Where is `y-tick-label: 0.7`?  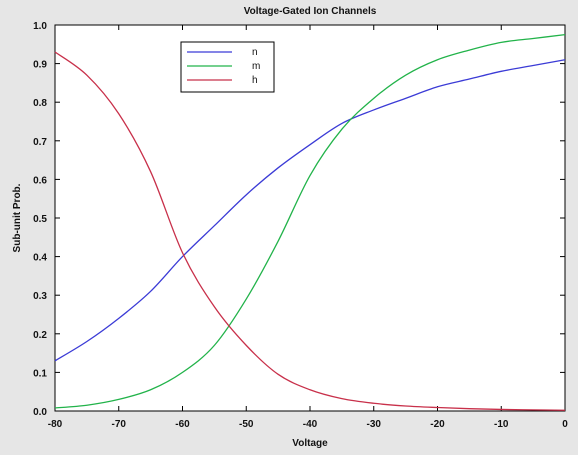 y-tick-label: 0.7 is located at coordinates (40, 142).